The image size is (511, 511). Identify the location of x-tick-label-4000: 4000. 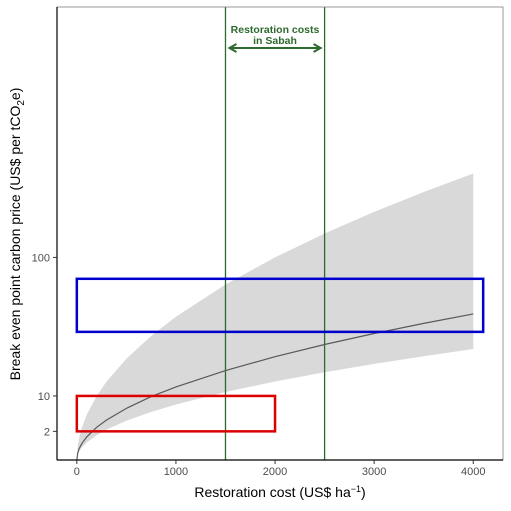
(473, 472).